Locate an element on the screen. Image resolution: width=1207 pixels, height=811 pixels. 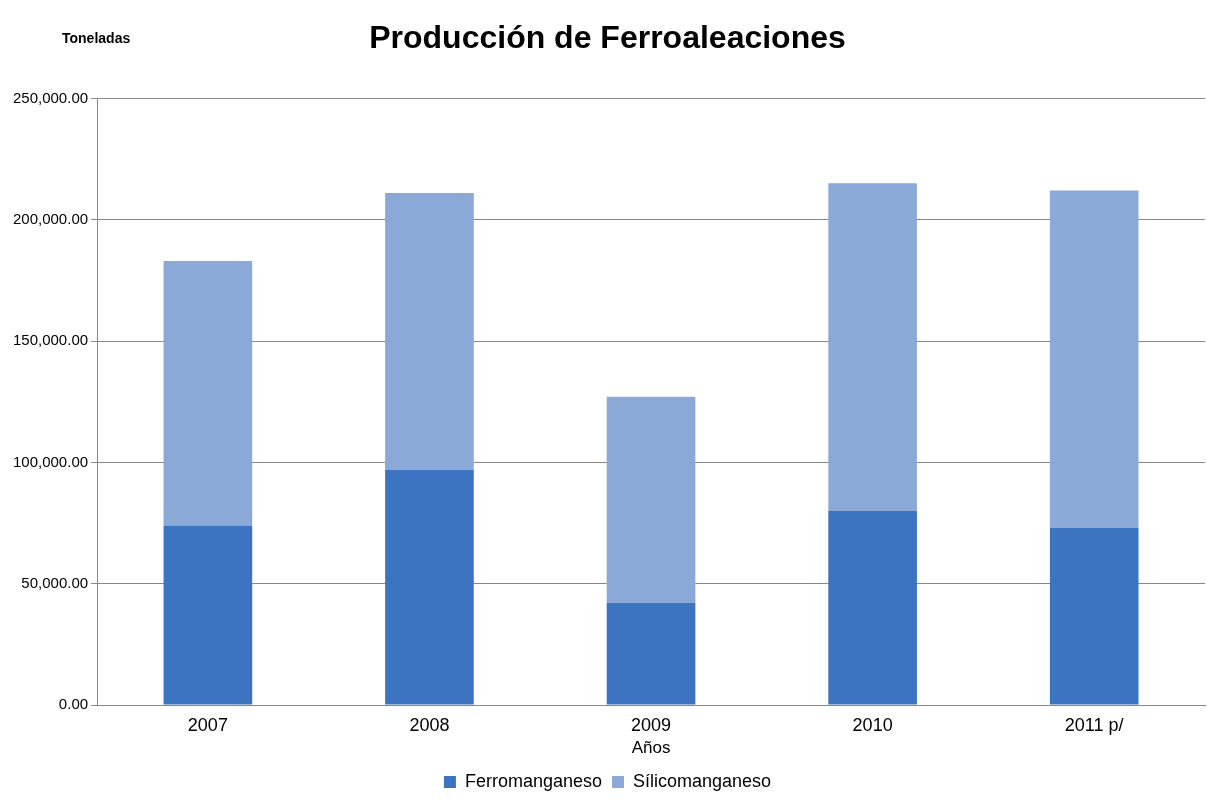
y-tick-label: 200,000.00 is located at coordinates (51, 218).